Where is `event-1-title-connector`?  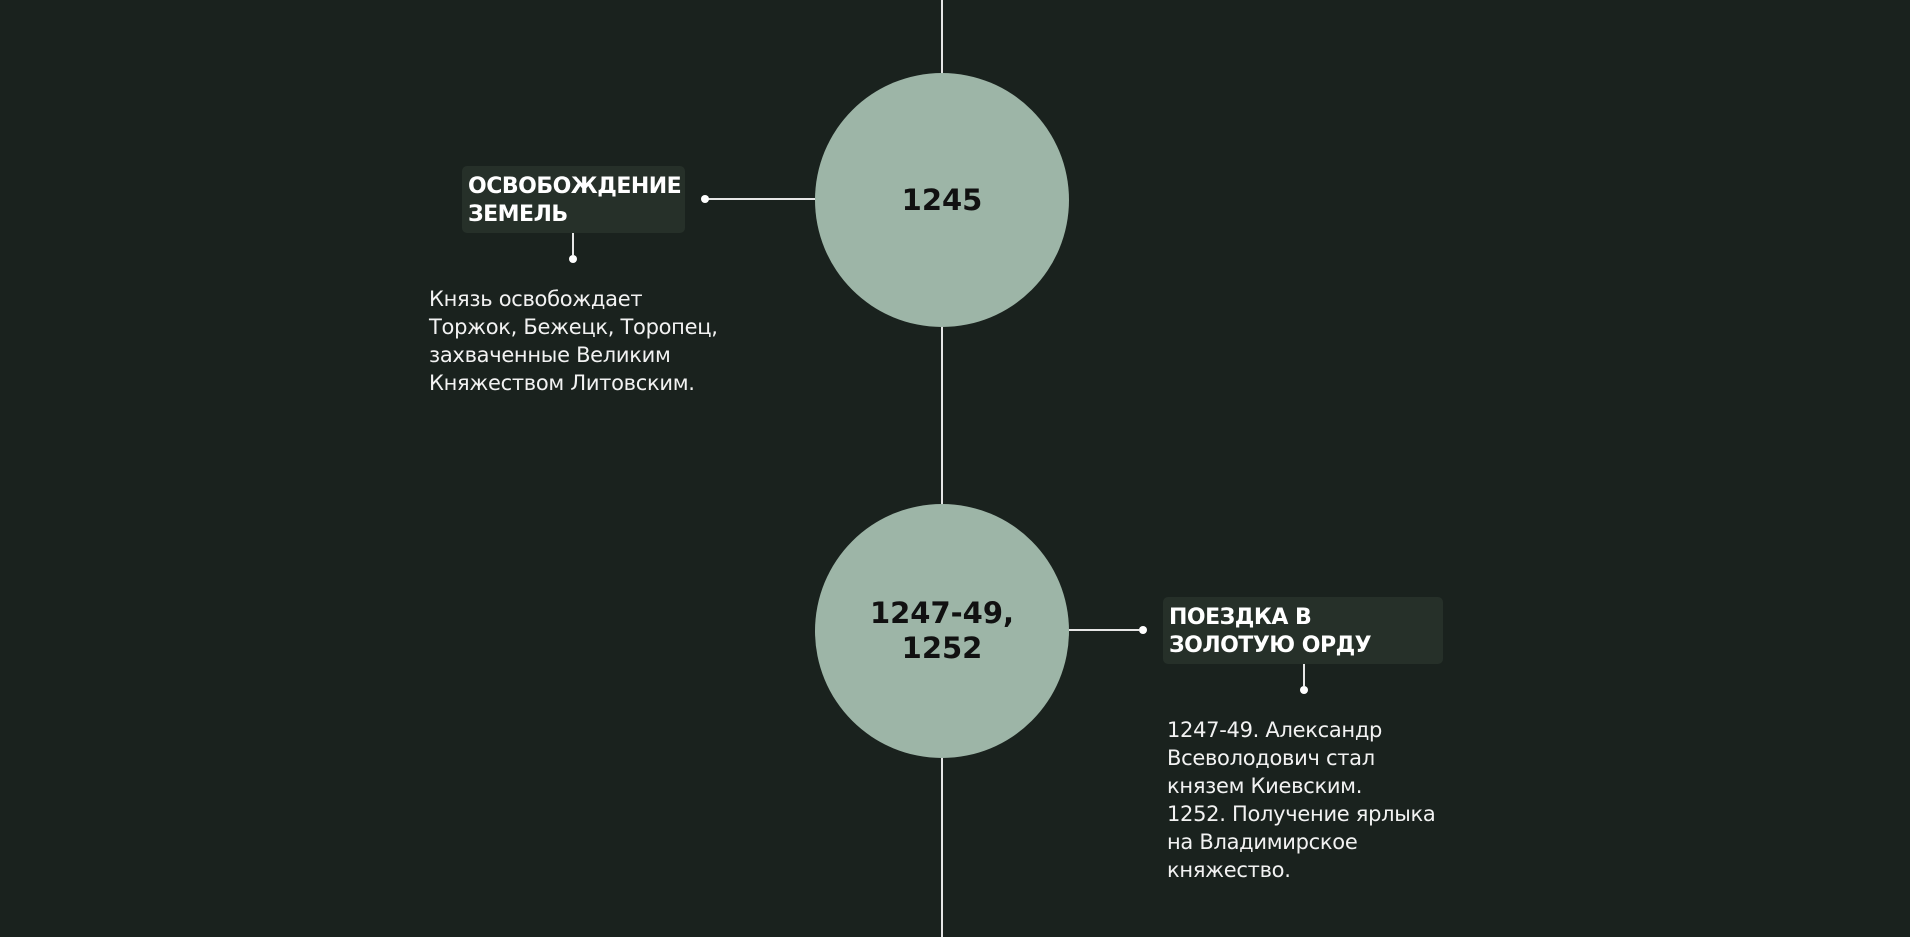
event-1-title-connector is located at coordinates (573, 244).